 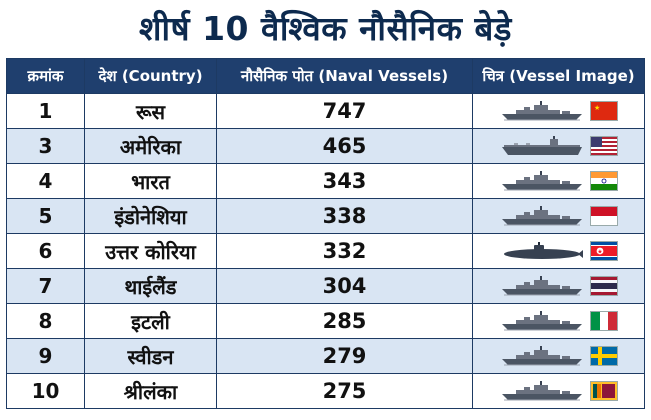 What do you see at coordinates (150, 286) in the screenshot?
I see `country-cell: थाईलैंड` at bounding box center [150, 286].